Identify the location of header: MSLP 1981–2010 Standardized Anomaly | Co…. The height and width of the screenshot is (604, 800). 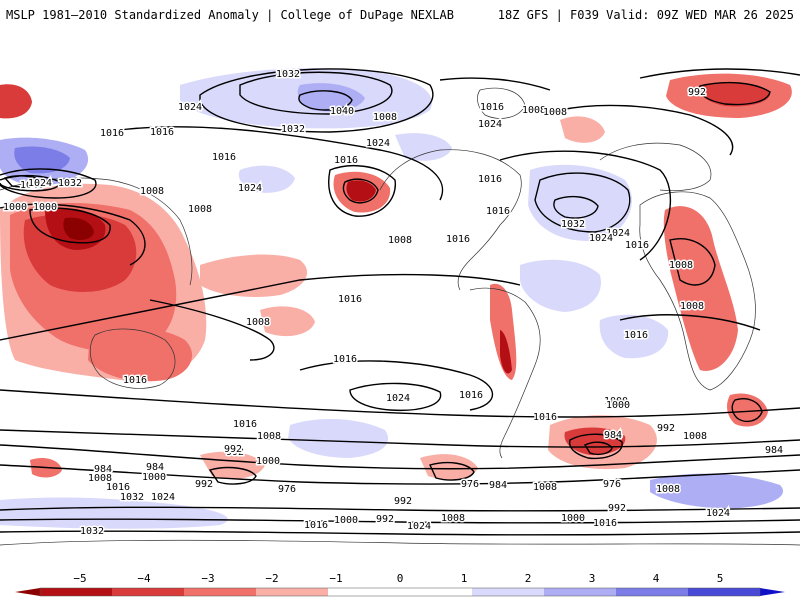
(400, 16).